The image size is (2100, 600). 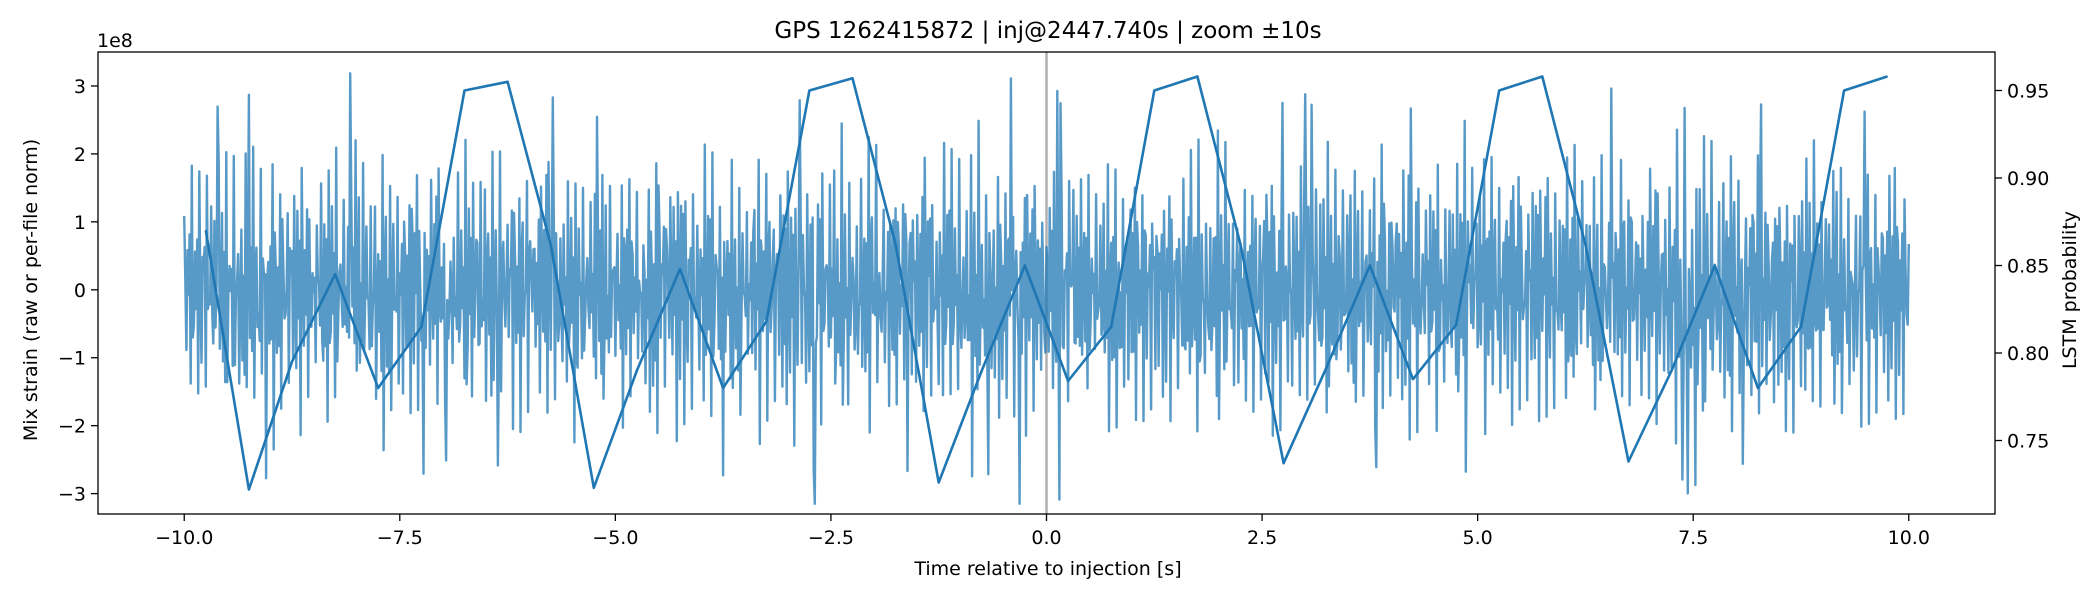 I want to click on right-y-tick-label: 0.85, so click(x=2028, y=267).